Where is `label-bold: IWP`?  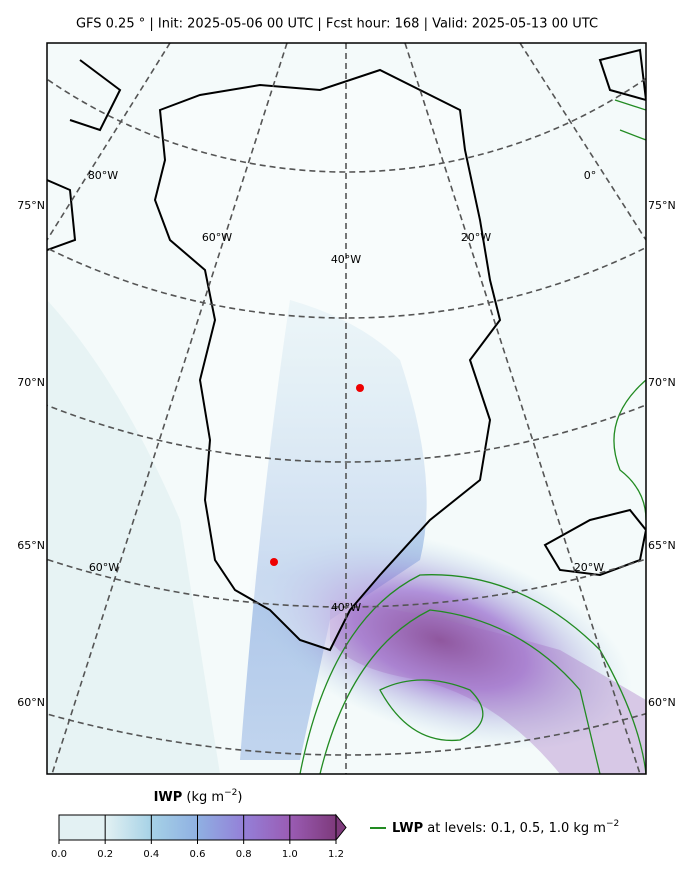 label-bold: IWP is located at coordinates (168, 797).